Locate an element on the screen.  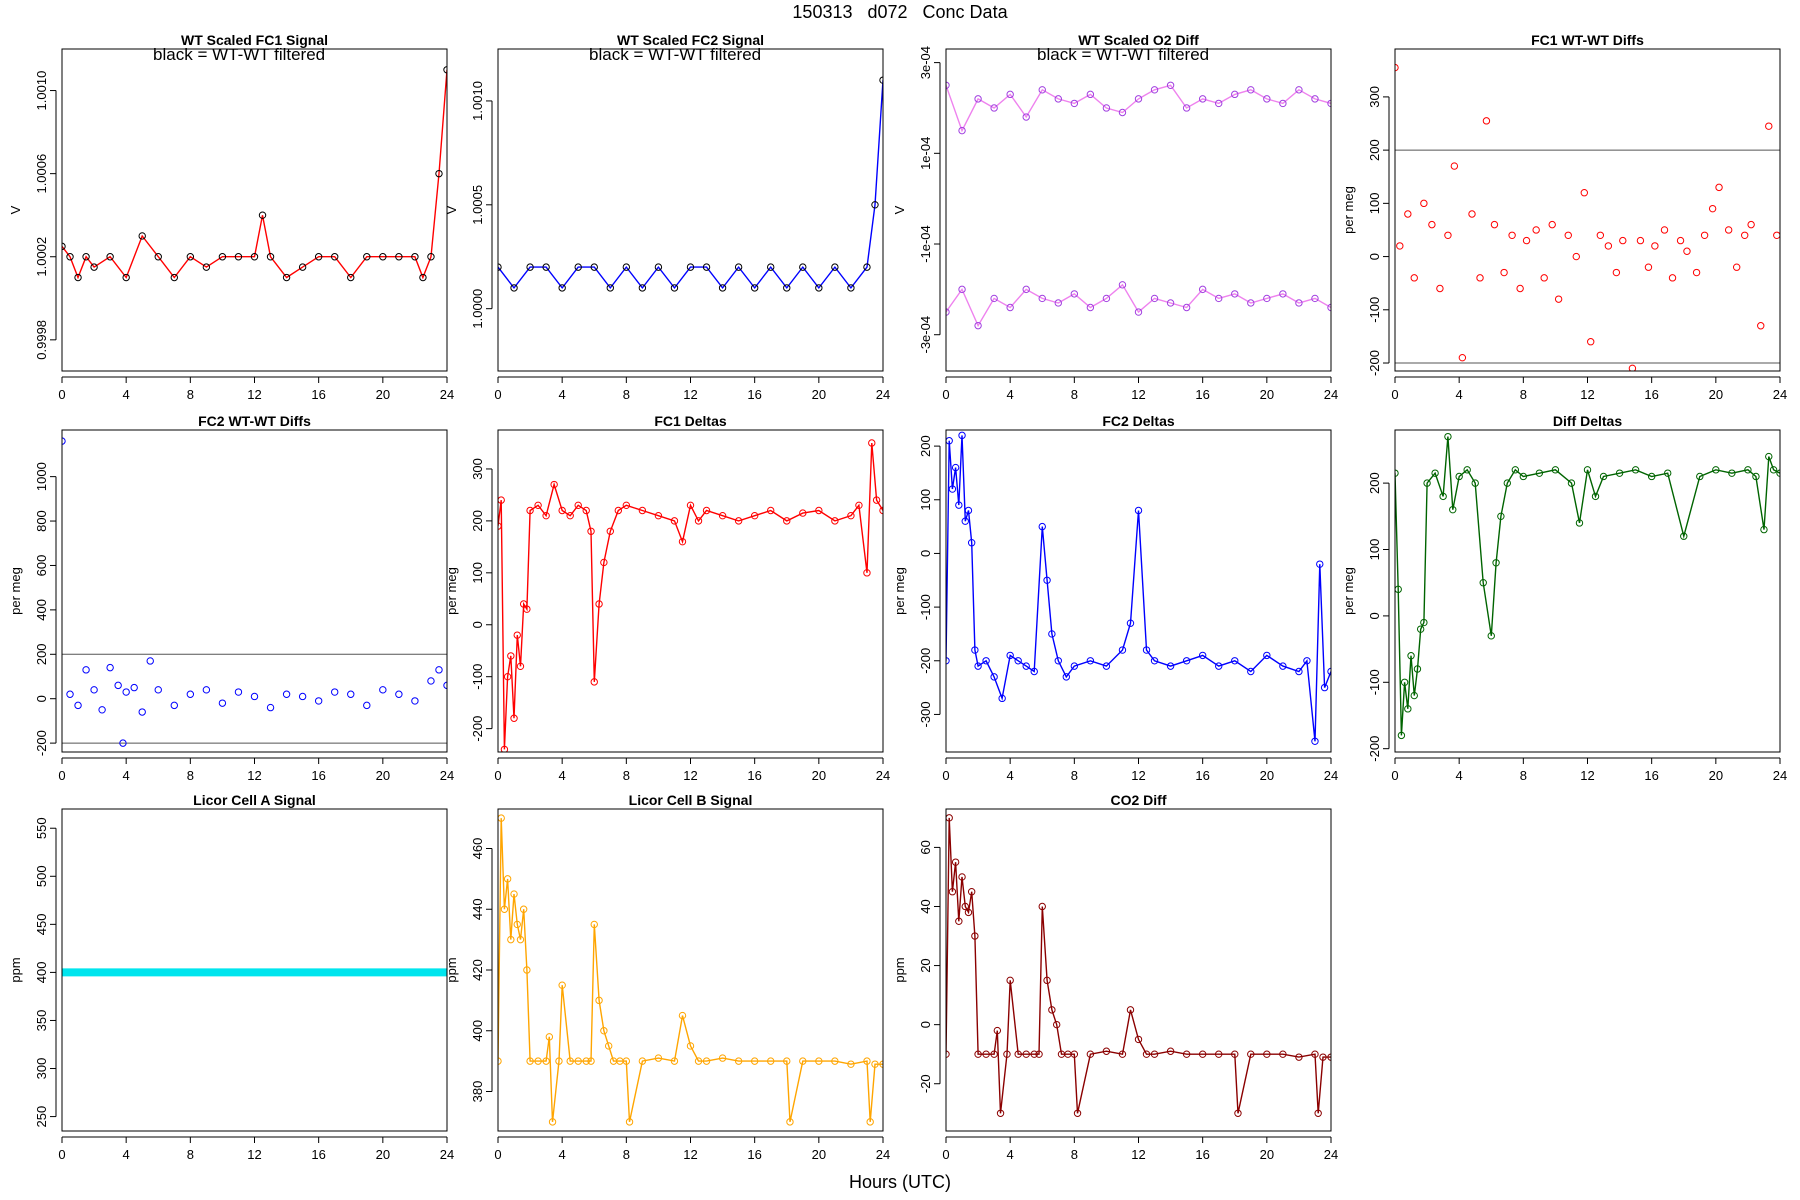
plot-area-fc2-deltas is located at coordinates (1138, 588).